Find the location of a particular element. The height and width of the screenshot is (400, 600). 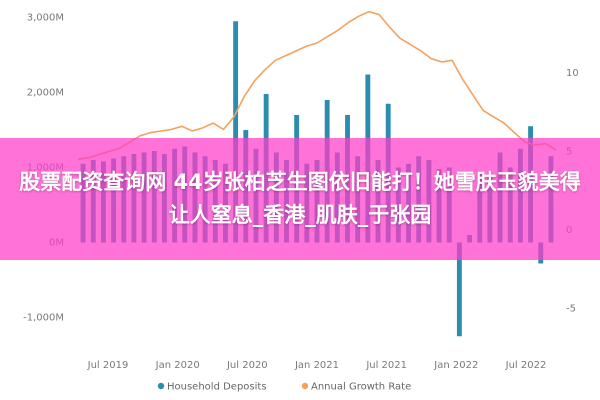

x-tick-label: Jul 2021 is located at coordinates (386, 365).